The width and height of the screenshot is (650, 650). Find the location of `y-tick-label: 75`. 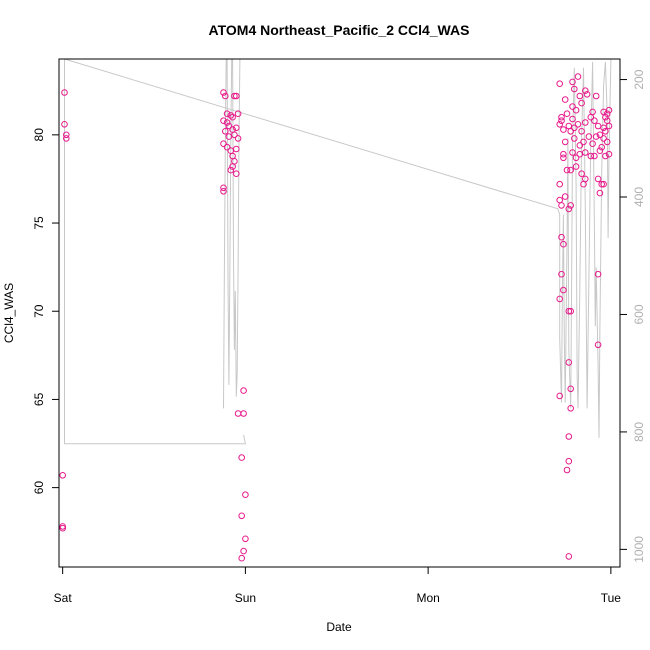

y-tick-label: 75 is located at coordinates (39, 223).